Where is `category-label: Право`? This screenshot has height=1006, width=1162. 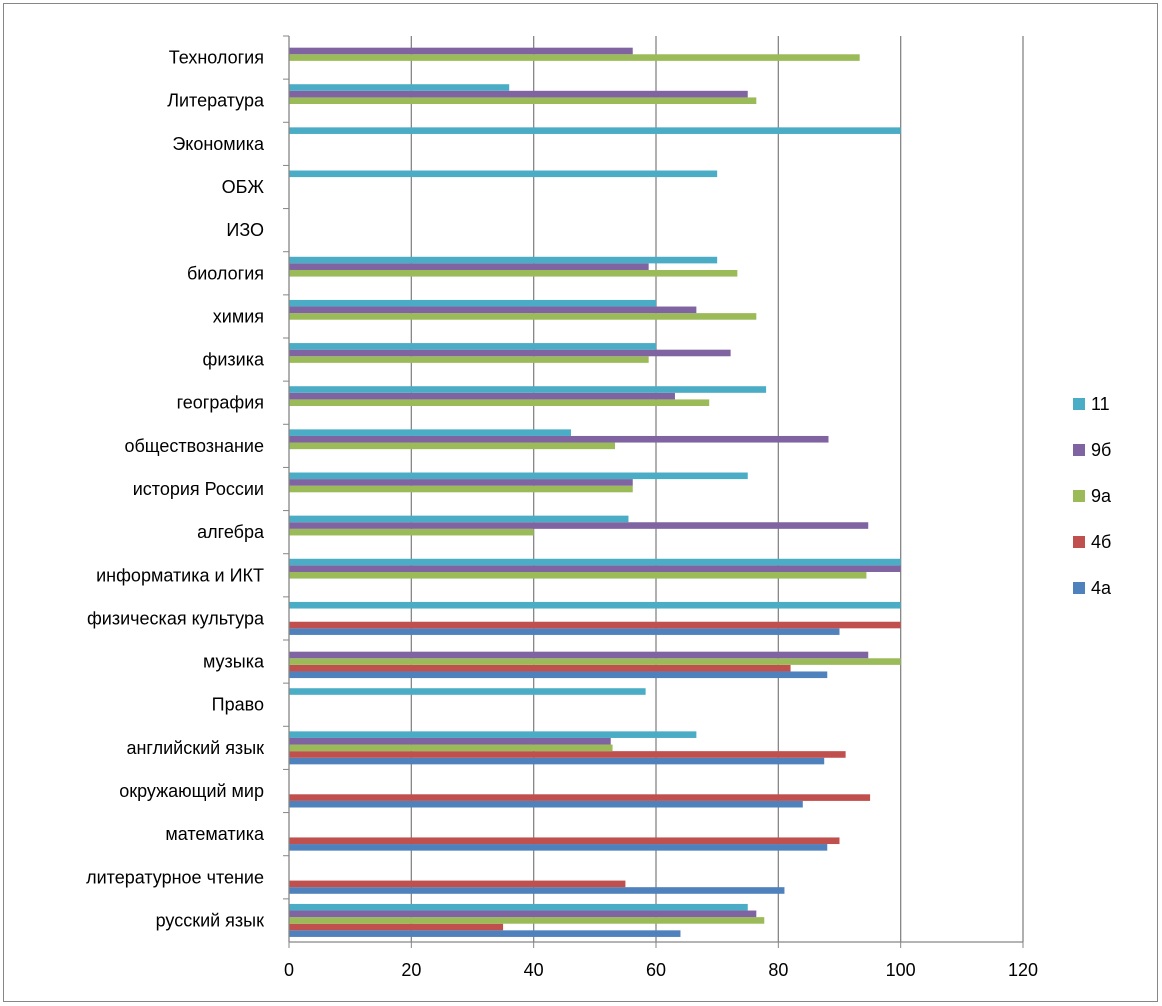 category-label: Право is located at coordinates (238, 705).